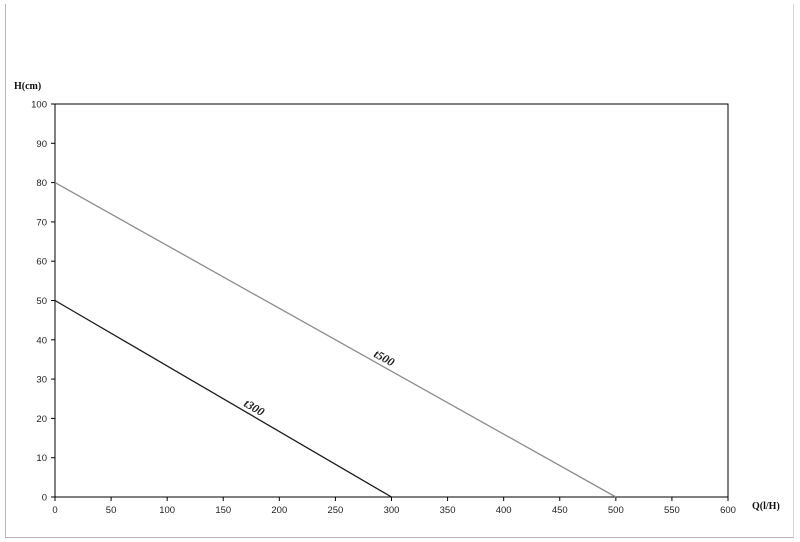  I want to click on y-tick-label: 10, so click(41, 458).